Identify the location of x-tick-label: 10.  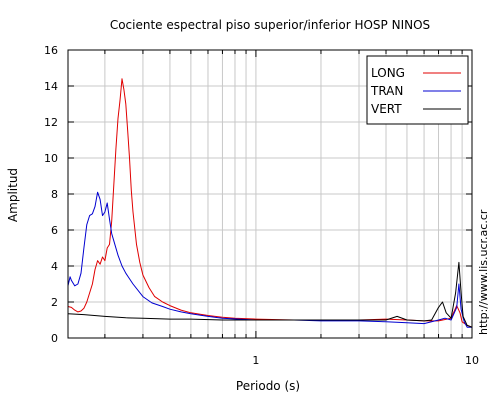
(472, 360).